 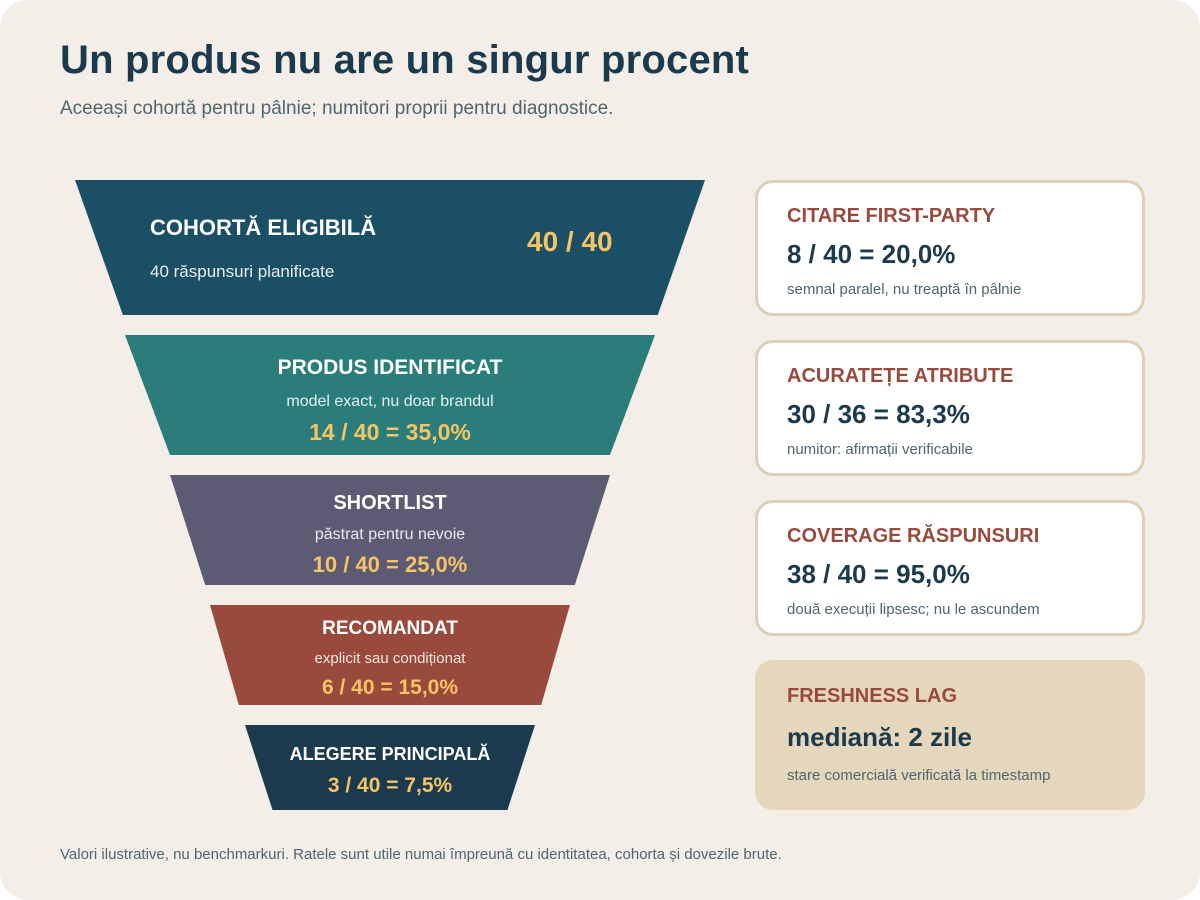 What do you see at coordinates (390, 534) in the screenshot?
I see `stage-description: păstrat pentru nevoie` at bounding box center [390, 534].